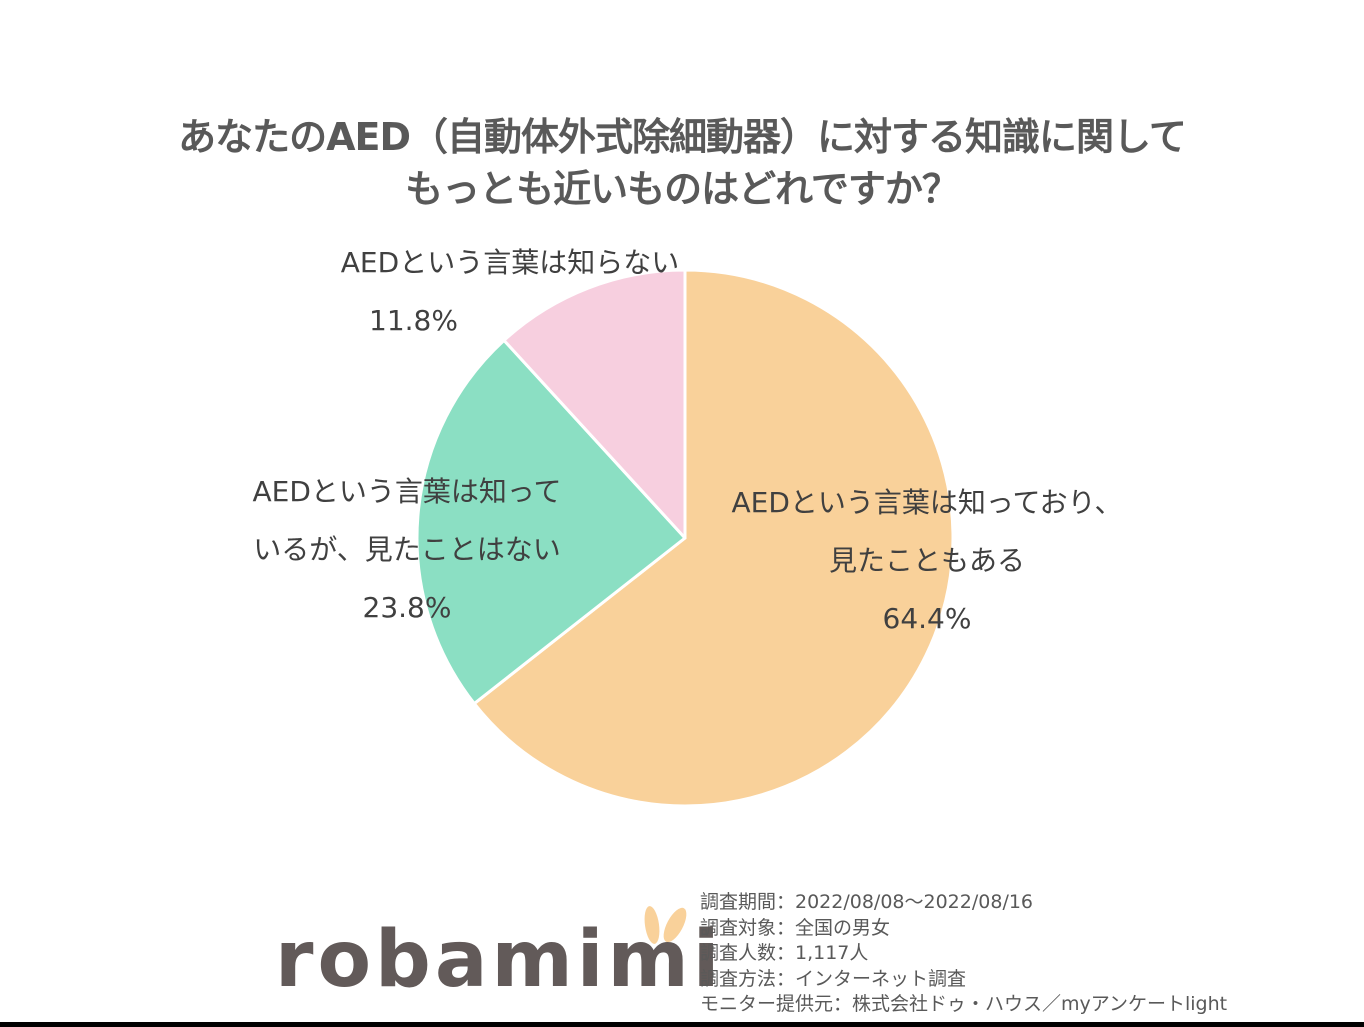 This screenshot has height=1027, width=1364. I want to click on slice-known-not-seen, so click(551, 522).